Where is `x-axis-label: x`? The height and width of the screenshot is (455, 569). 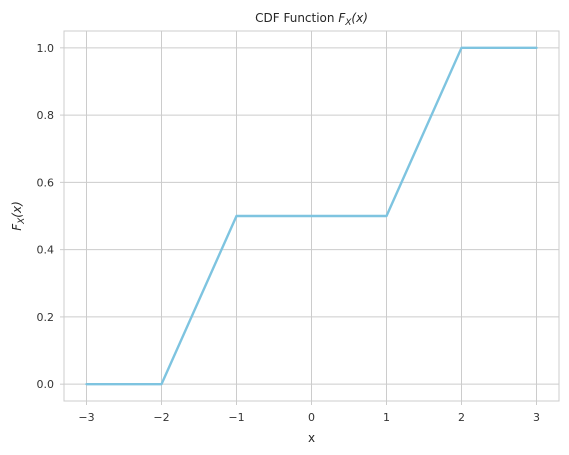 x-axis-label: x is located at coordinates (311, 438).